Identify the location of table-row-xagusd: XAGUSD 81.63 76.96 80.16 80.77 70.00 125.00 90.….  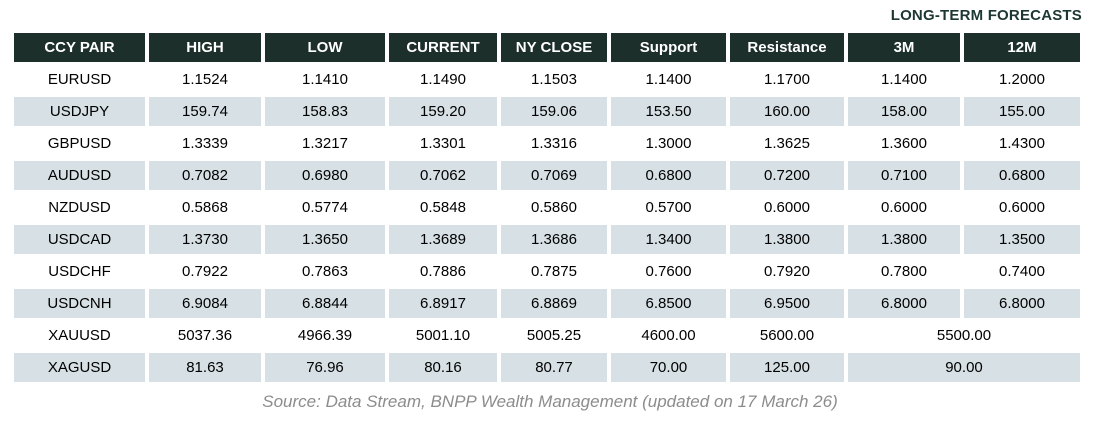
(547, 367).